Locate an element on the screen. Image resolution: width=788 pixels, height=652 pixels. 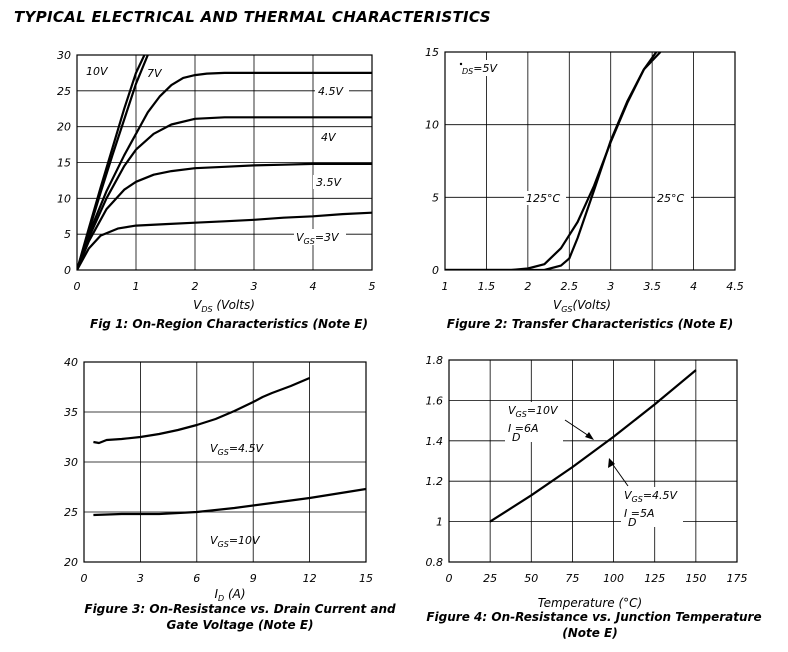
fig1-y-tick-label: 20 is located at coordinates (64, 127).